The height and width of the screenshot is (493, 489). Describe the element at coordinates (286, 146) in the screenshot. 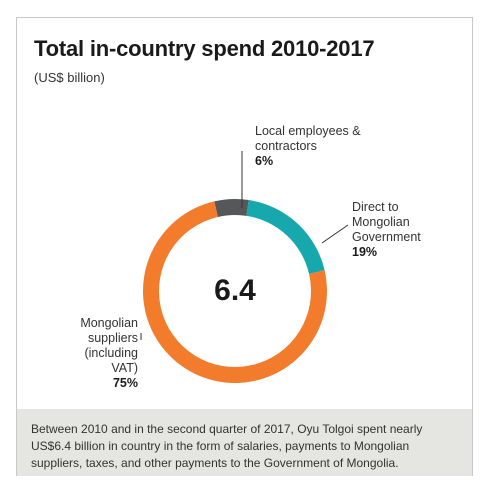

I see `slice-label-line: contractors` at that location.